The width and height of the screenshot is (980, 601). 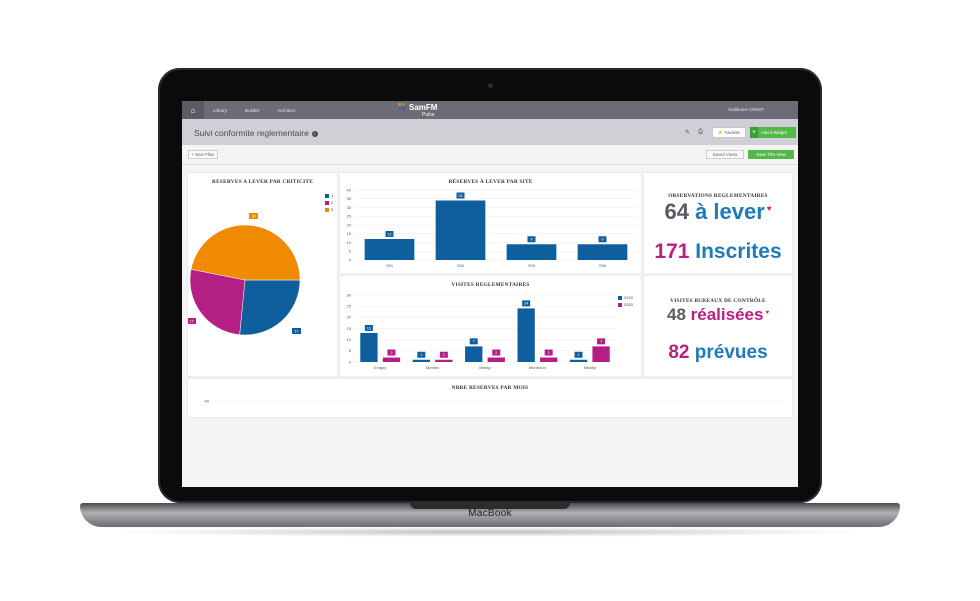 I want to click on y-tick-label: 5, so click(x=350, y=350).